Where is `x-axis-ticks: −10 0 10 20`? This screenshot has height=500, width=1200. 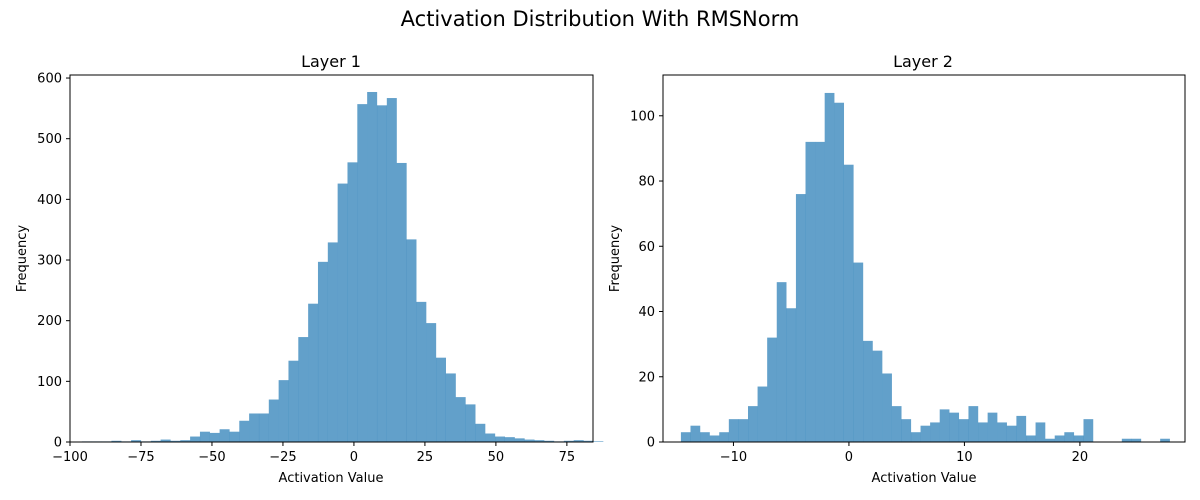 x-axis-ticks: −10 0 10 20 is located at coordinates (904, 453).